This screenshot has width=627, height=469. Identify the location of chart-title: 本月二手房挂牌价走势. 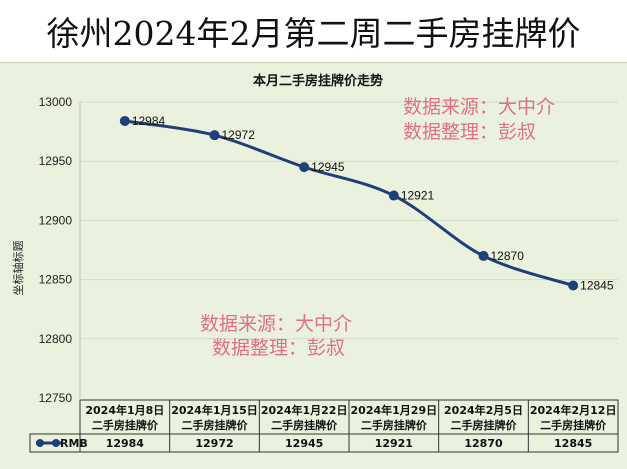
(318, 81).